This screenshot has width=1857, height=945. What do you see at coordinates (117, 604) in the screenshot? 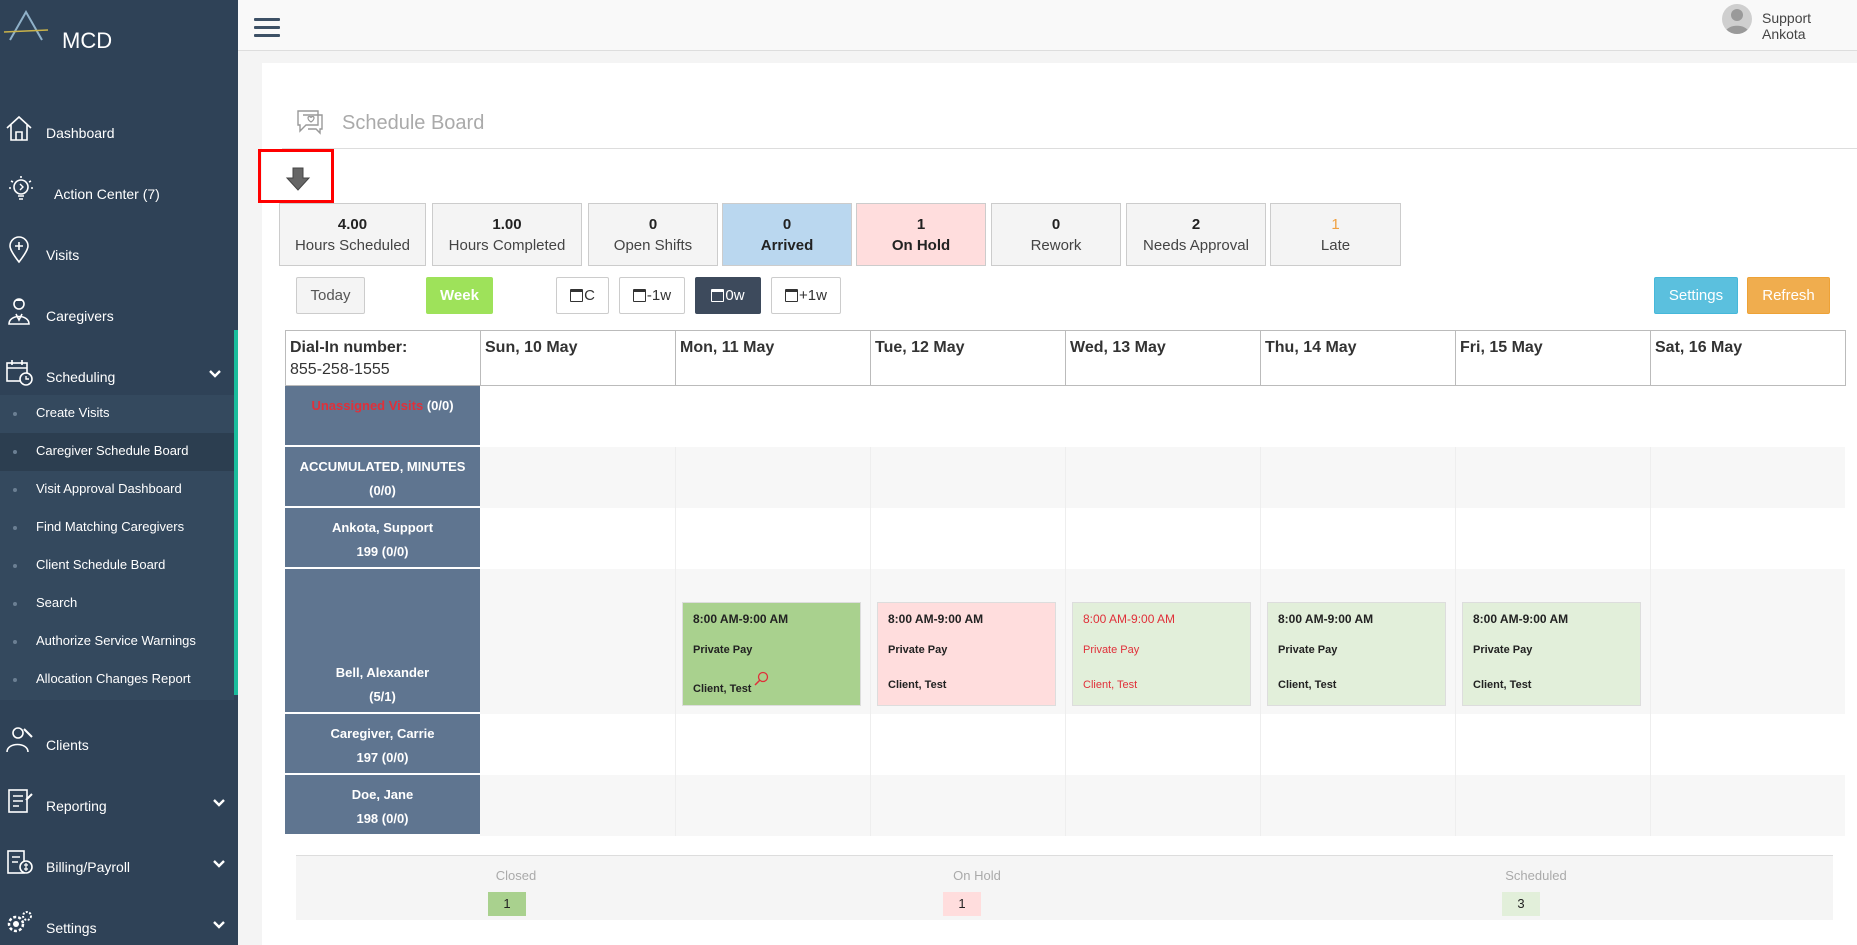
I see `sub-search: Search` at bounding box center [117, 604].